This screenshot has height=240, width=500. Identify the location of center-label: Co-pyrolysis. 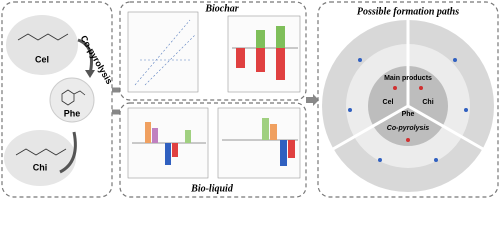
(408, 128).